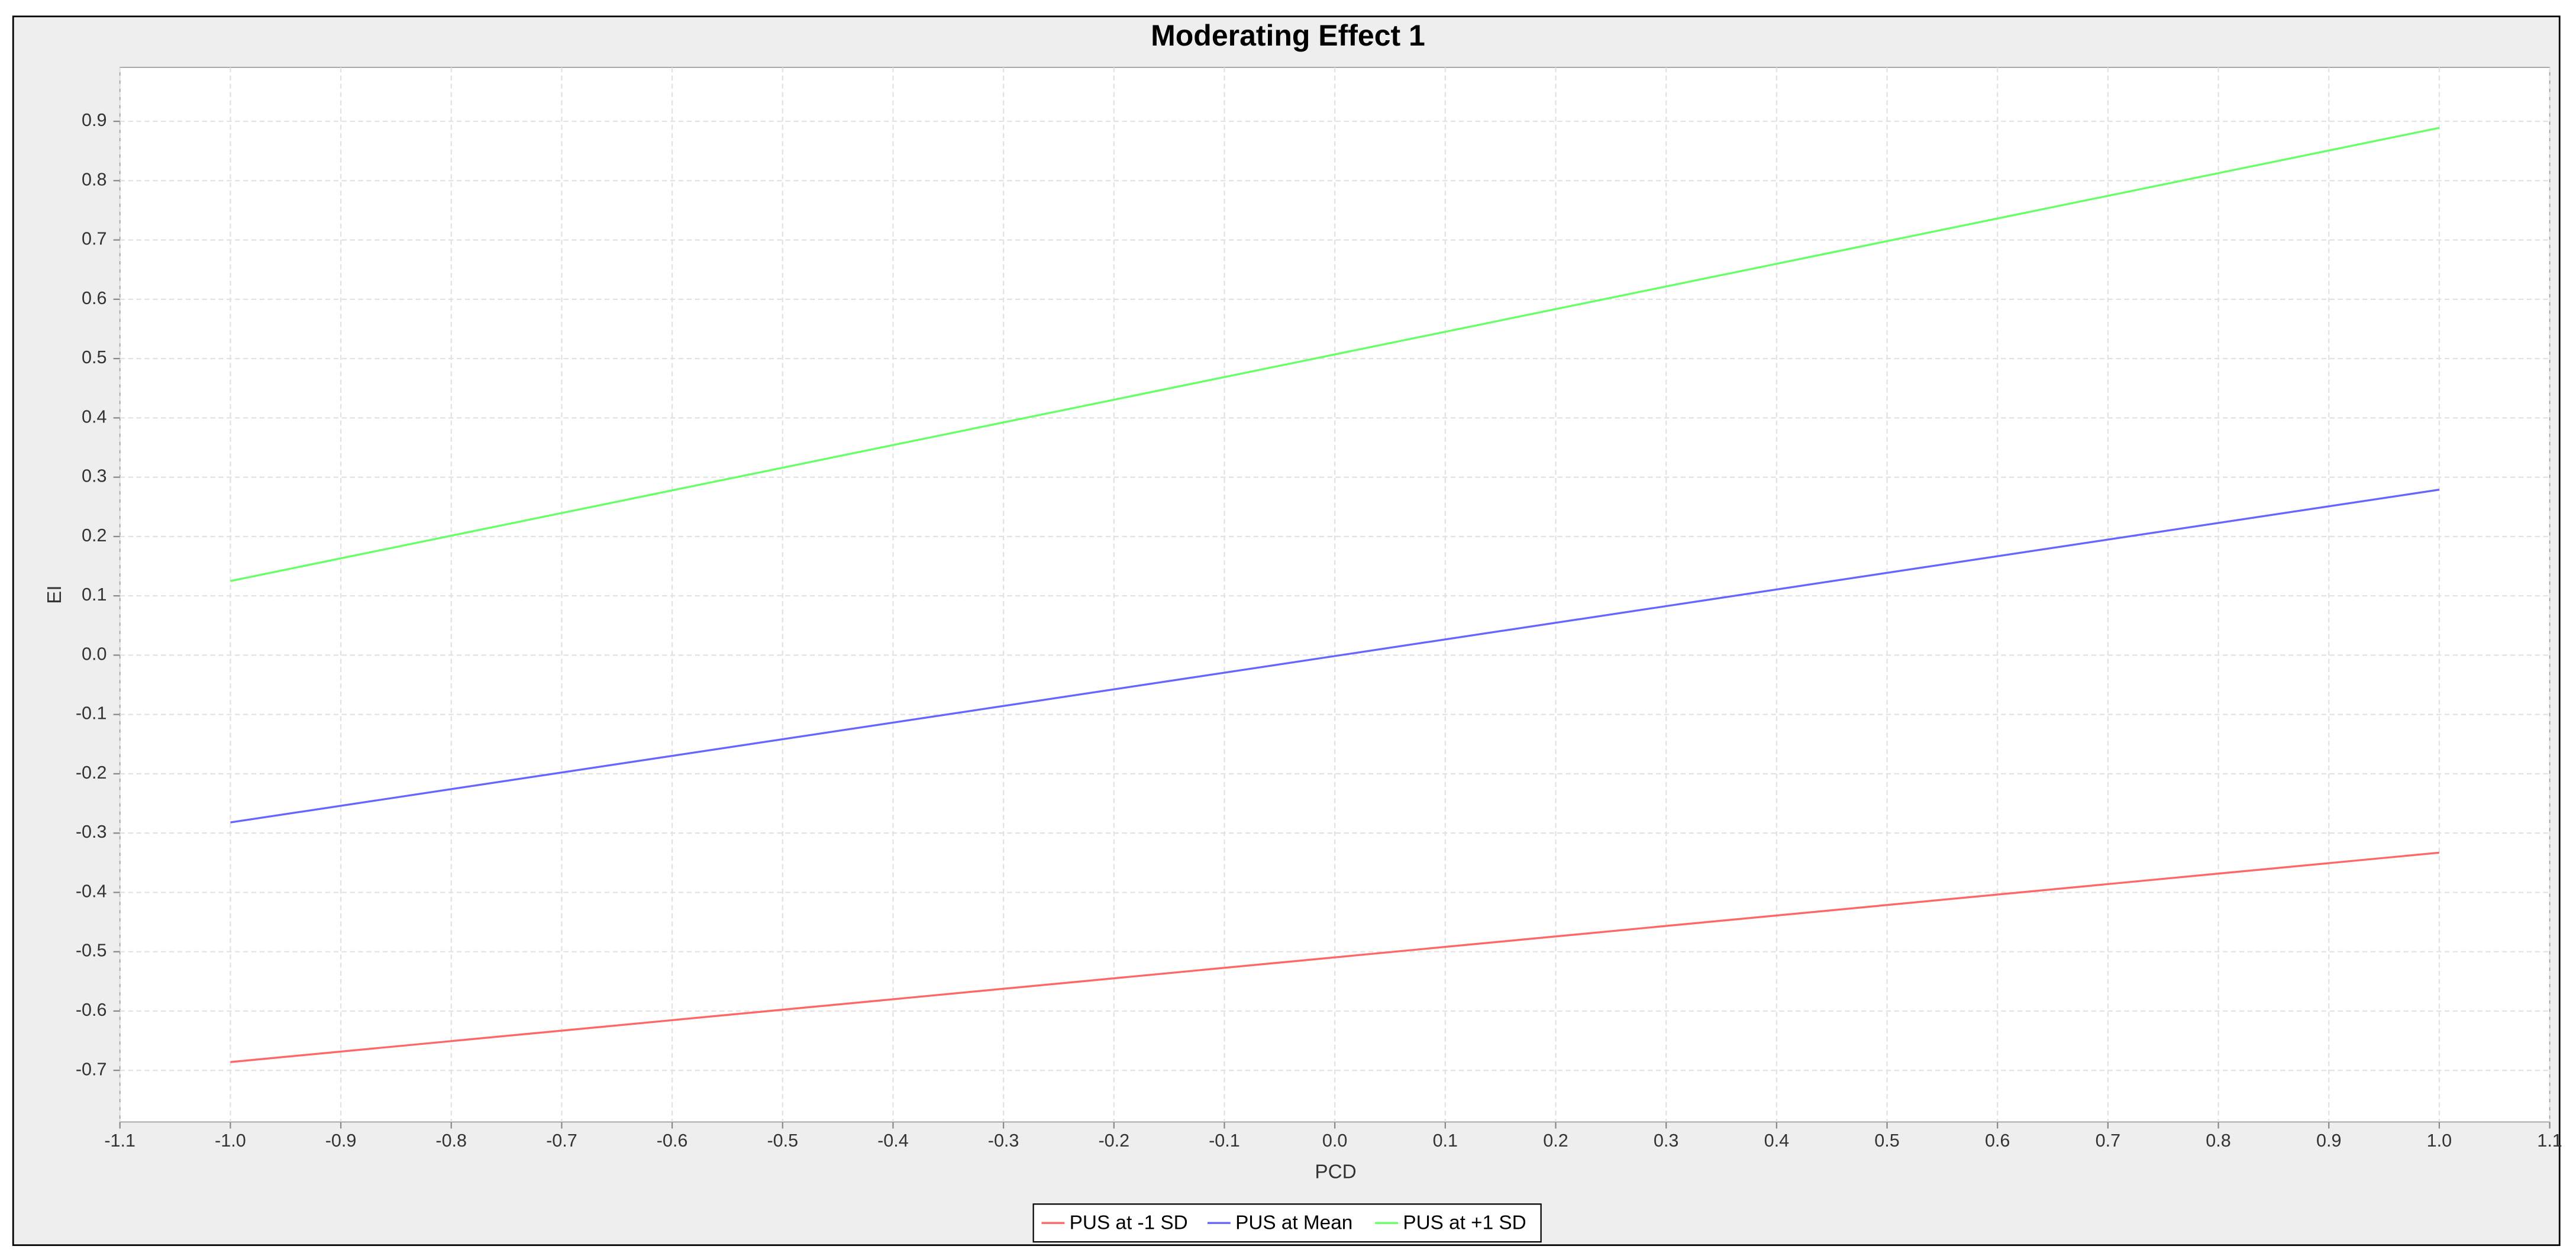 The image size is (2576, 1256). Describe the element at coordinates (782, 1141) in the screenshot. I see `x-tick-label: -0.5` at that location.